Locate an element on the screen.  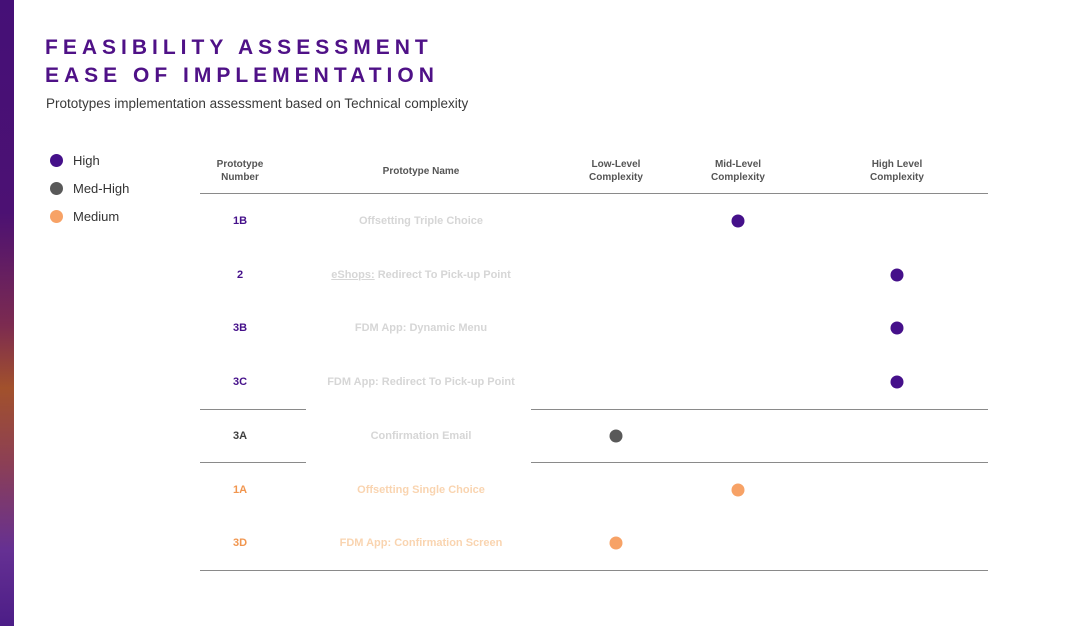
legend-label: High is located at coordinates (86, 160).